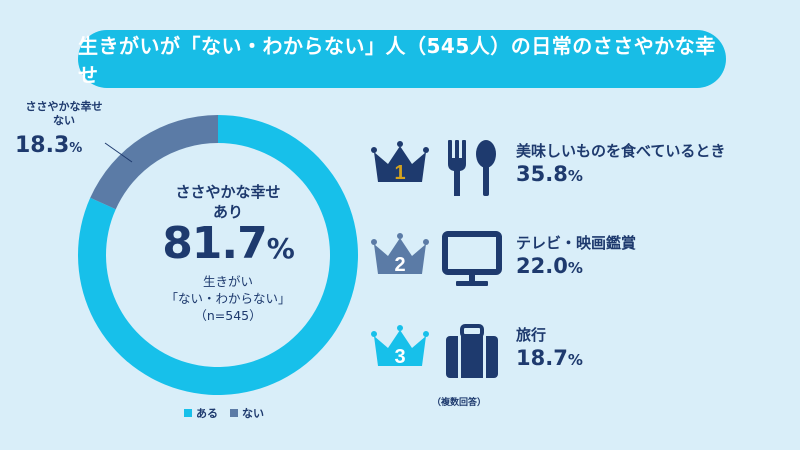 The width and height of the screenshot is (800, 450). I want to click on center-number: 81.7, so click(215, 243).